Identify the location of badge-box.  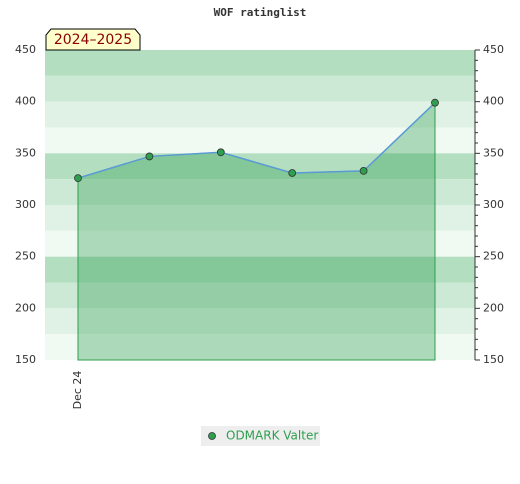
(93, 39).